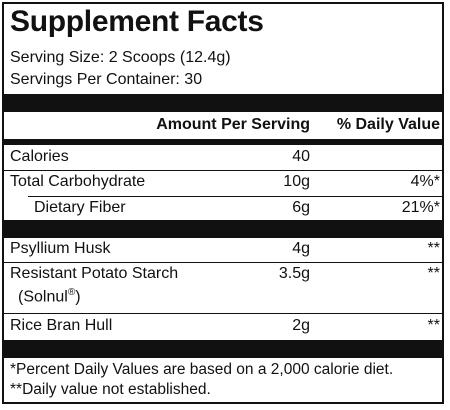 This screenshot has height=410, width=450. I want to click on row-dietary-fiber-dv: 21%*, so click(420, 207).